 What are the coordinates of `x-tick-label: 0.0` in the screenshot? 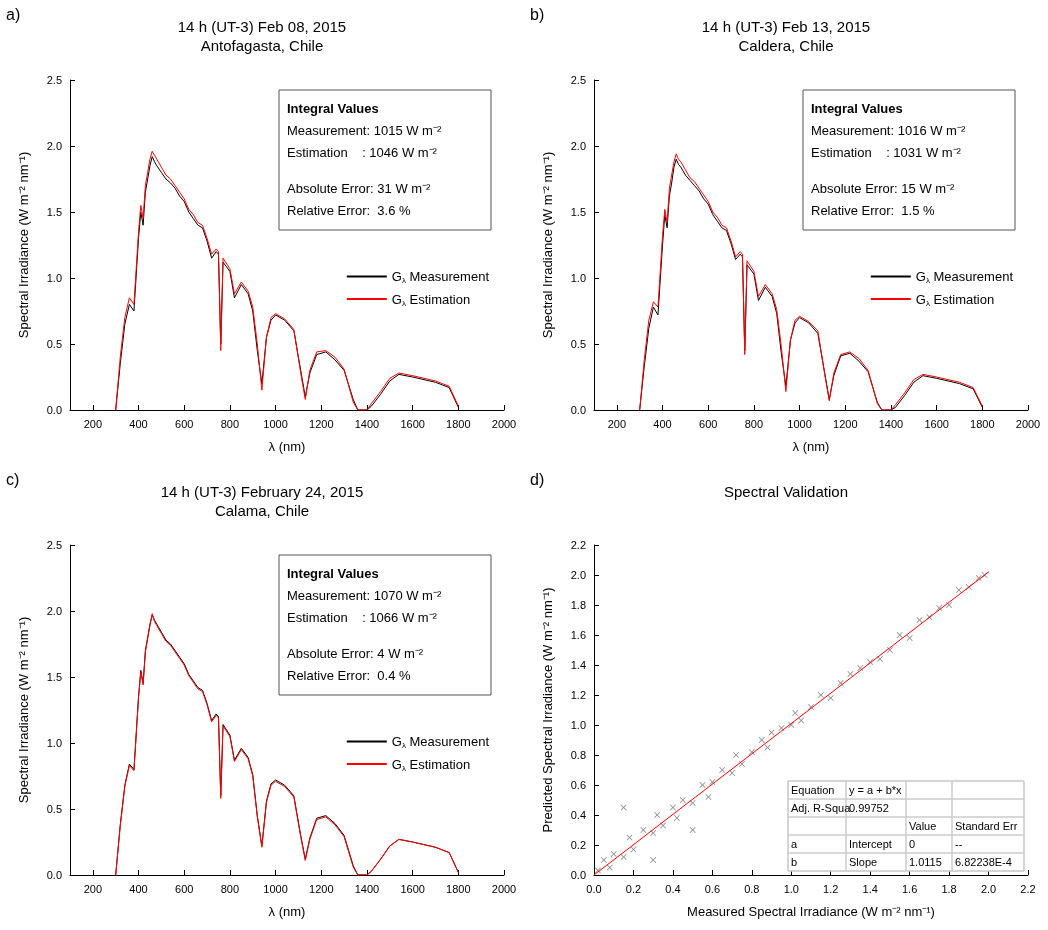 It's located at (594, 888).